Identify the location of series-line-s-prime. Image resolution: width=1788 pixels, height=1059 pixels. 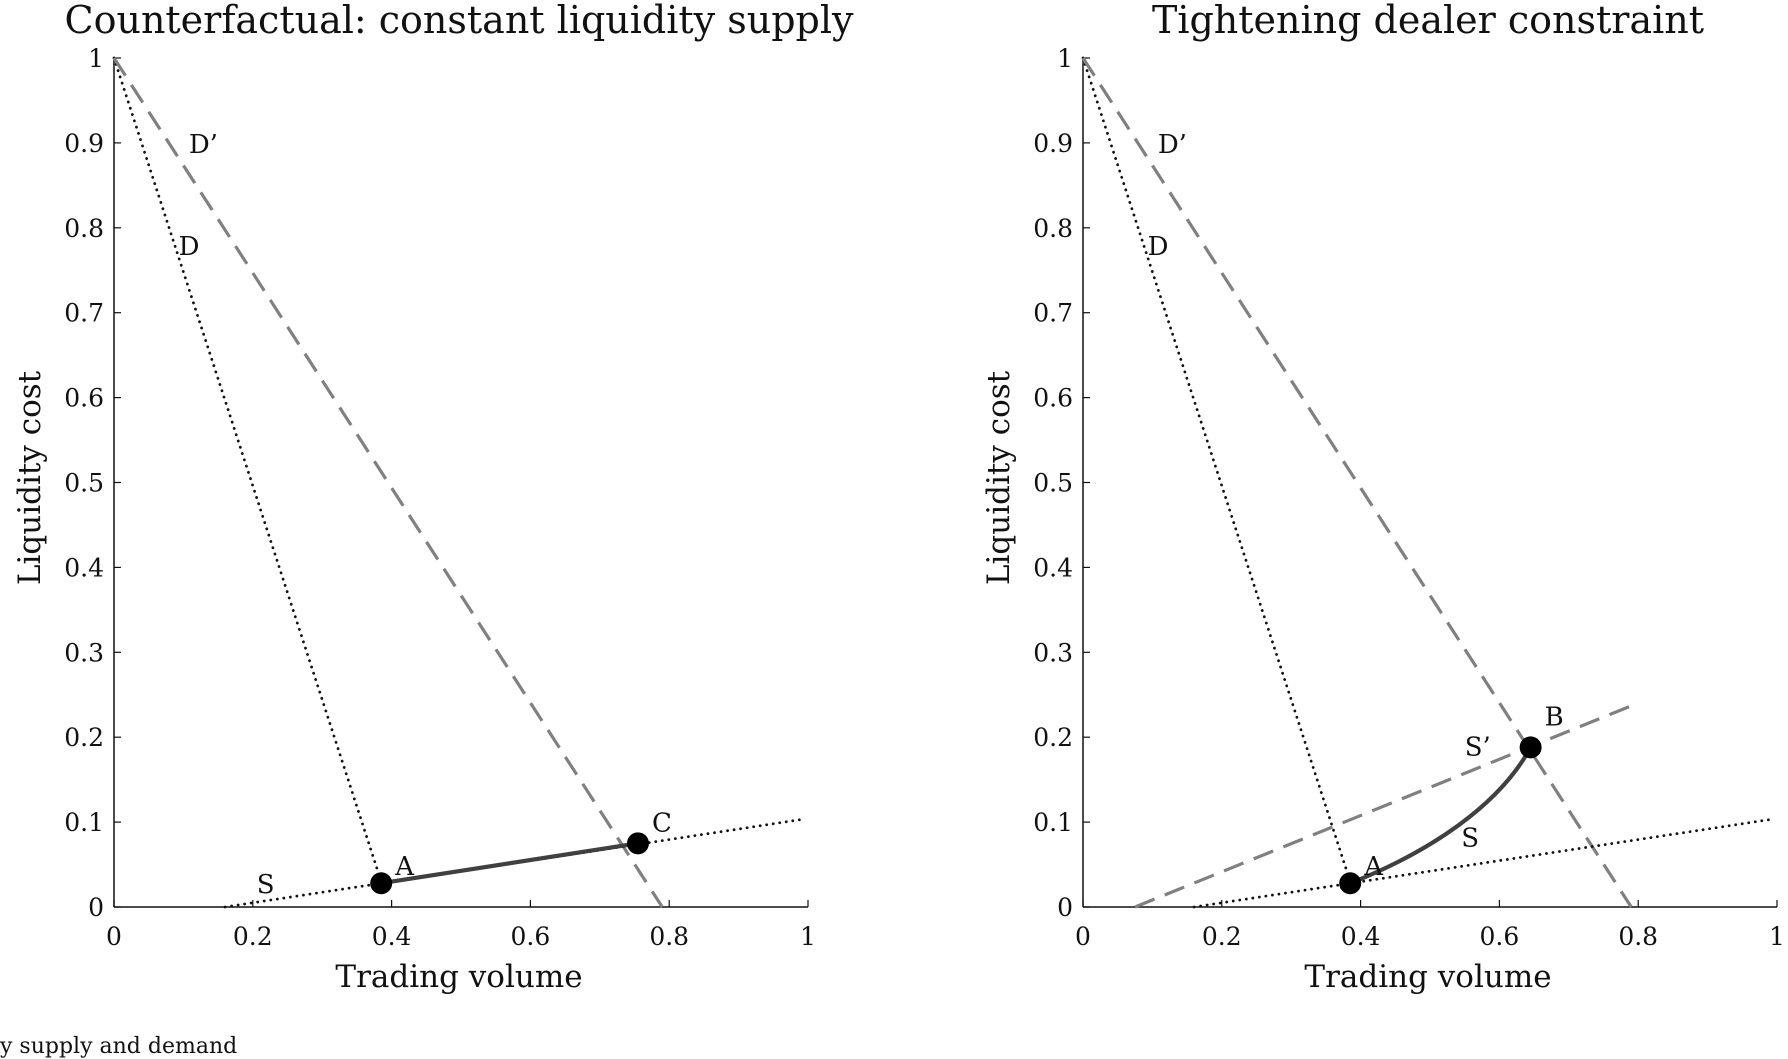
(1383, 806).